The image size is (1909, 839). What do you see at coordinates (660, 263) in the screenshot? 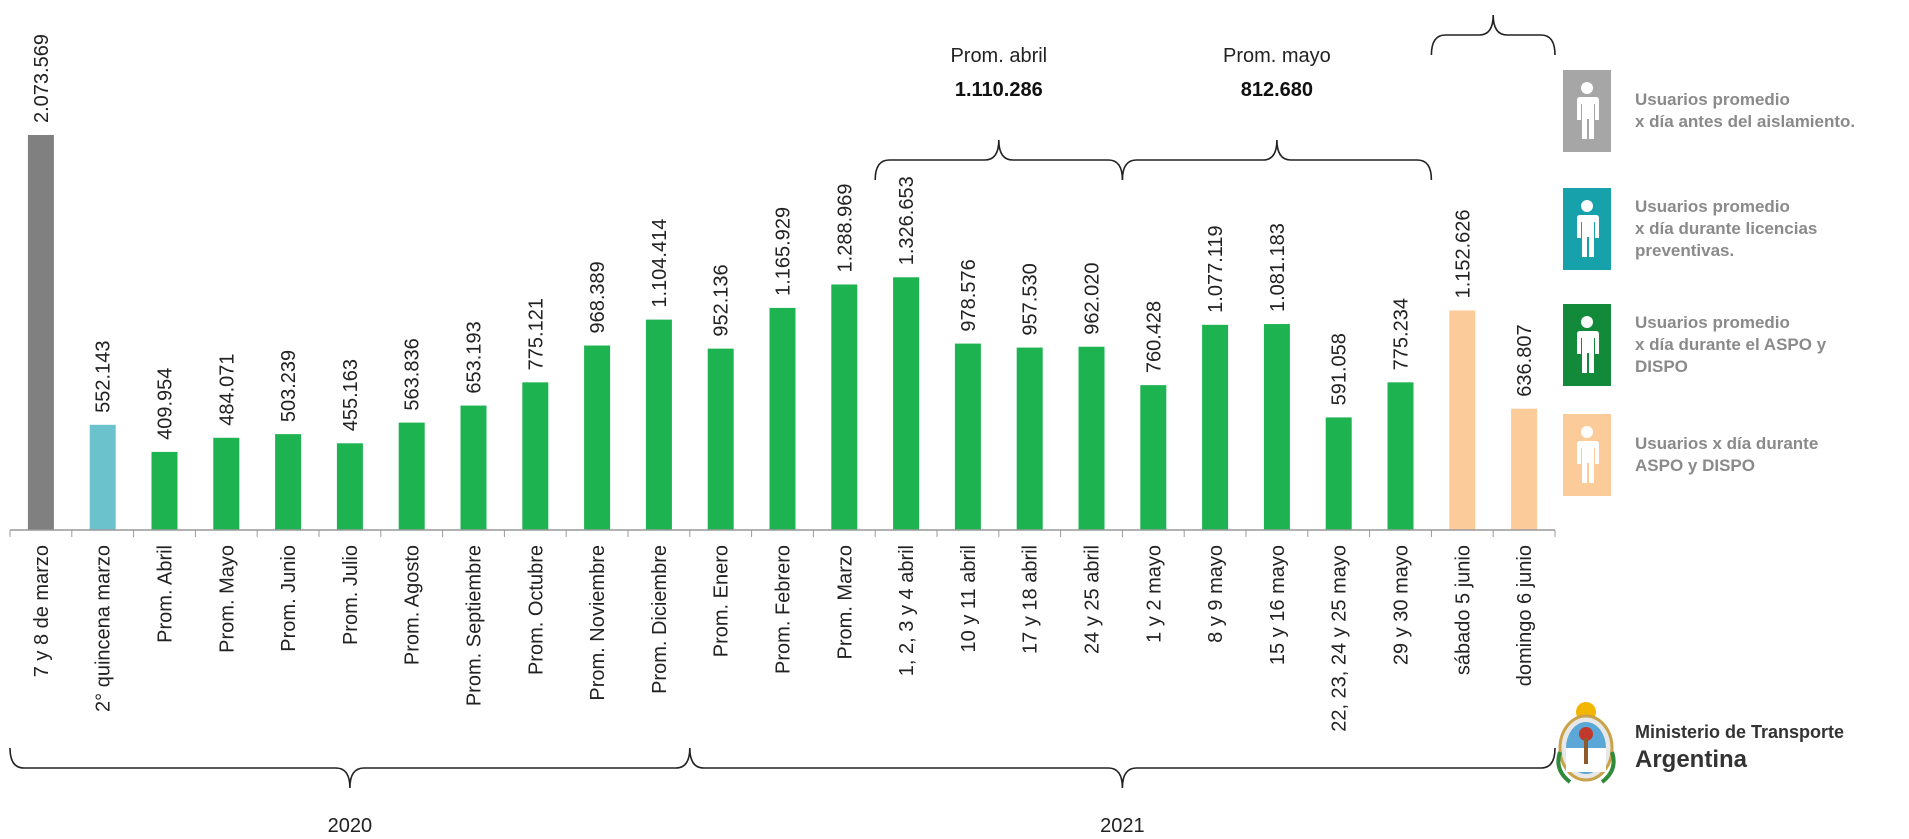
I see `value-label: 1.104.414` at bounding box center [660, 263].